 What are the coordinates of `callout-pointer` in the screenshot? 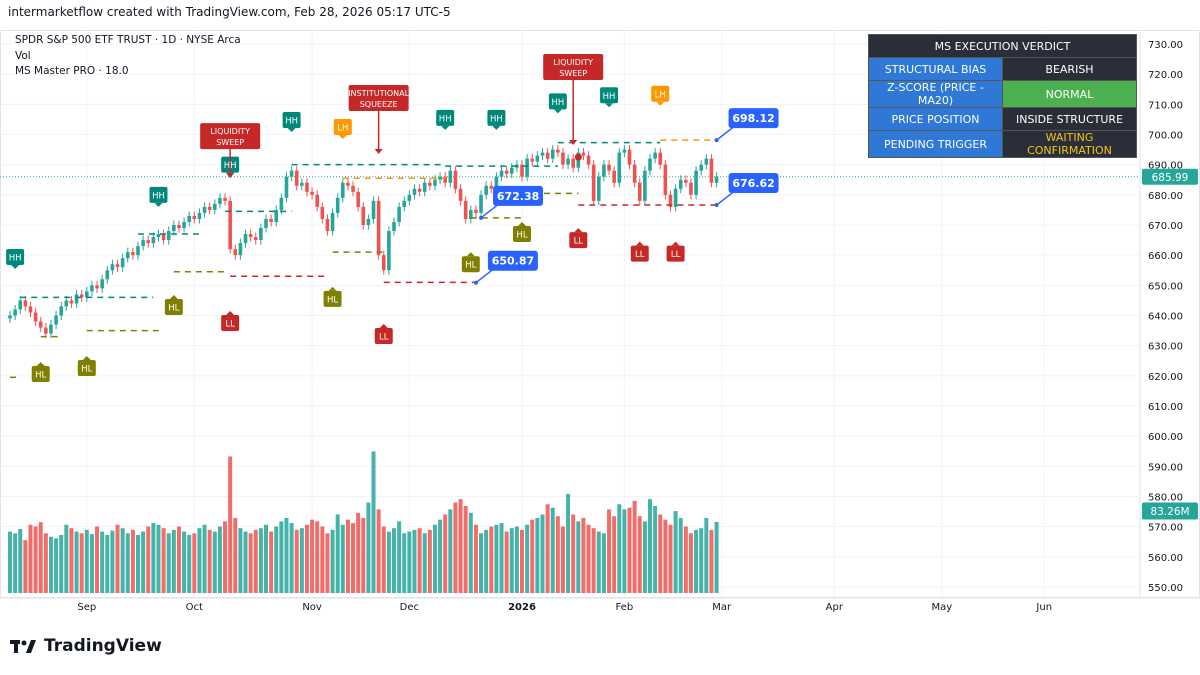 It's located at (490, 211).